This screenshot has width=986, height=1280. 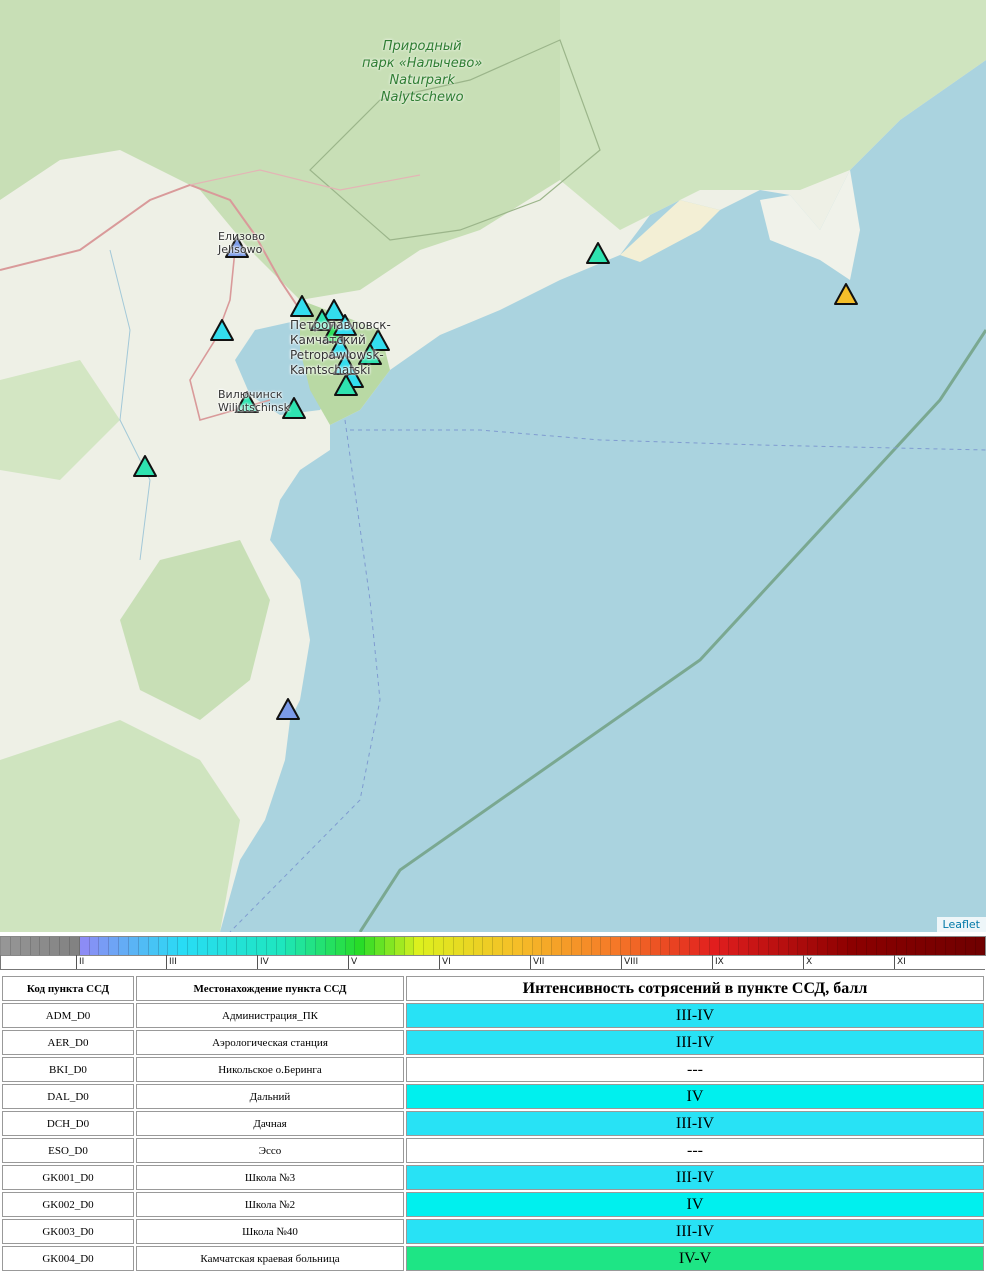 What do you see at coordinates (270, 1204) in the screenshot?
I see `station-location: Школа №2` at bounding box center [270, 1204].